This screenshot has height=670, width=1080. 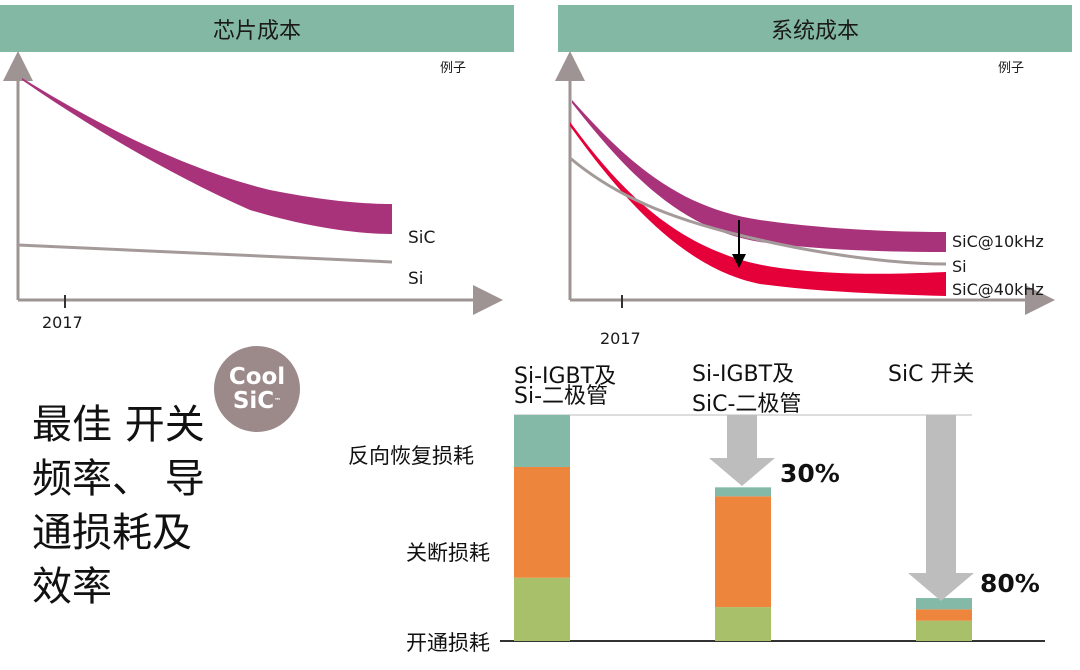 I want to click on reduction-label-80: 80%, so click(x=1010, y=583).